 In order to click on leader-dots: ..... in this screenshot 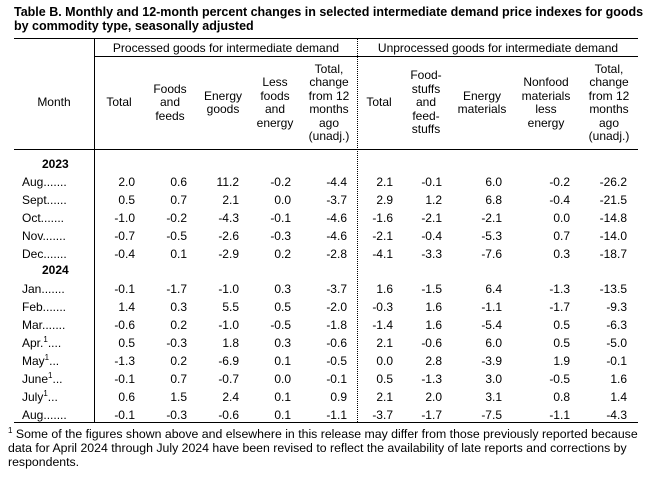, I will do `click(58, 200)`.